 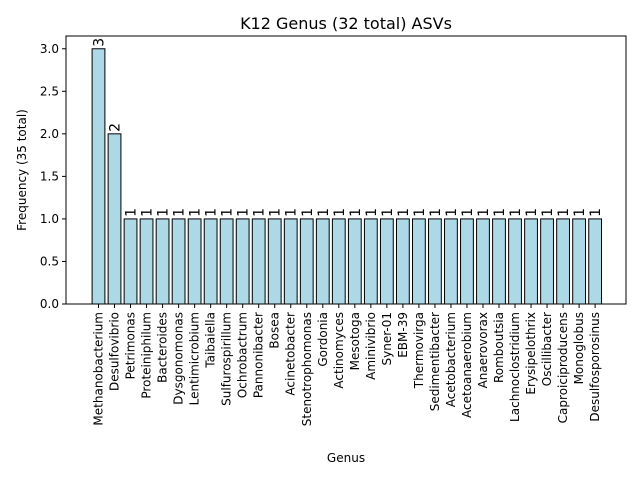 I want to click on y-tick-label: 2.5, so click(x=49, y=91).